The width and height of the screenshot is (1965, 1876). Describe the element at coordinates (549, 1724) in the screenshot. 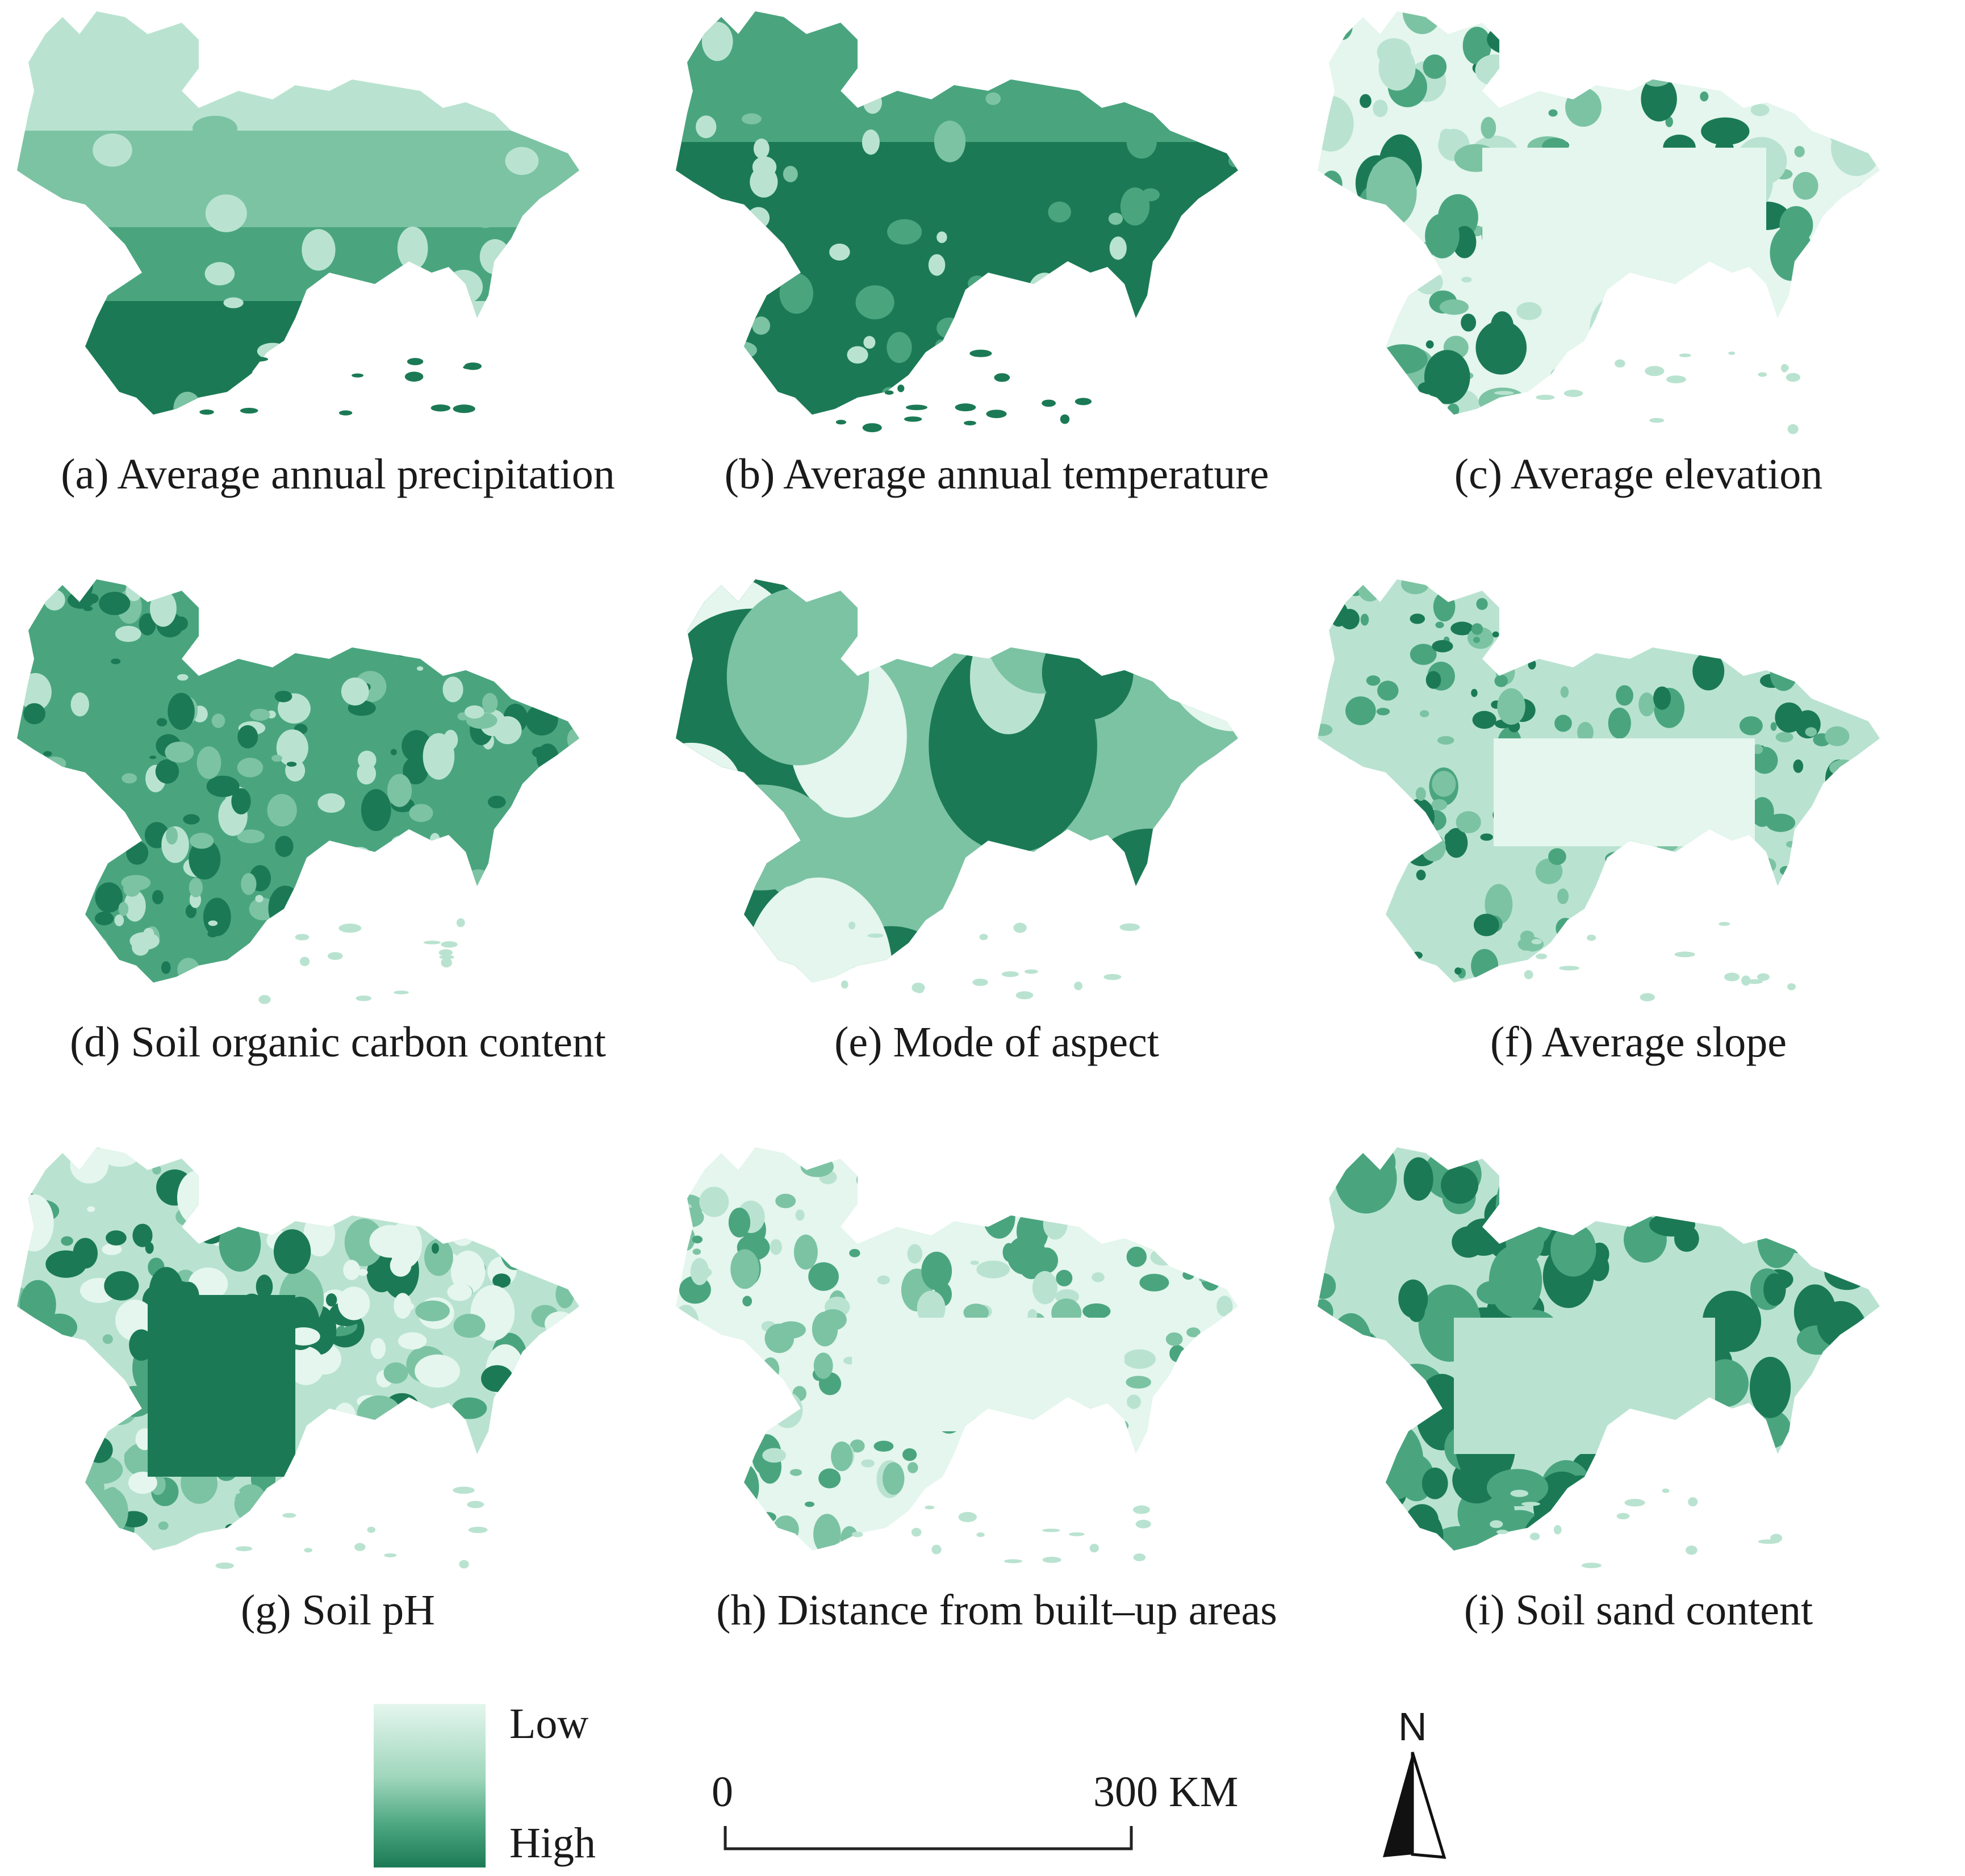

I see `legend-low-label: Low` at that location.